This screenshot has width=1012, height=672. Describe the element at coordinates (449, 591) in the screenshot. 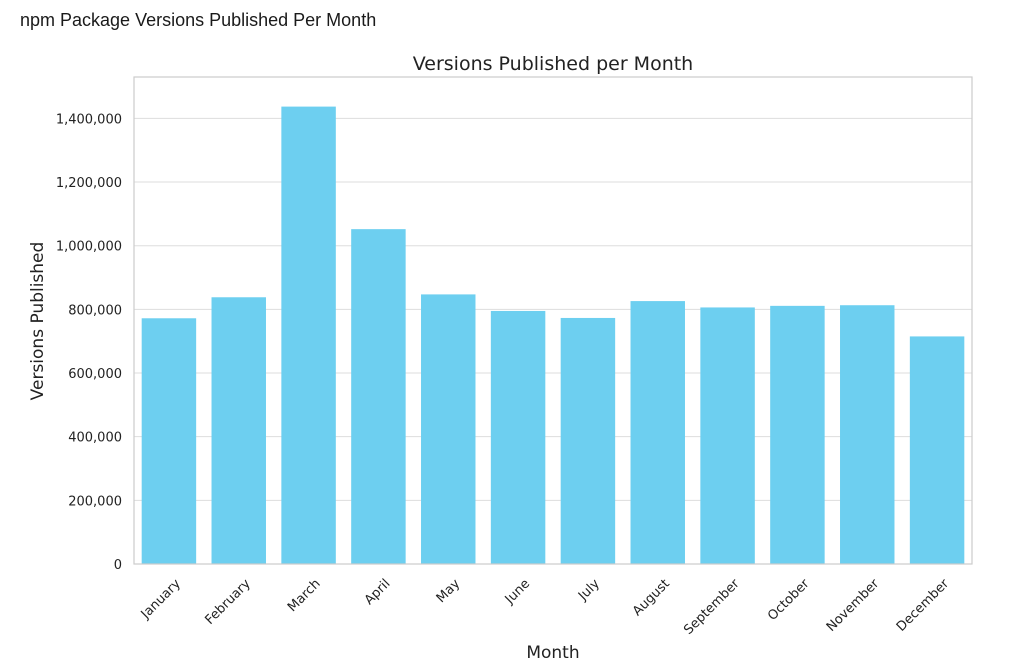

I see `x-tick-label: May` at that location.